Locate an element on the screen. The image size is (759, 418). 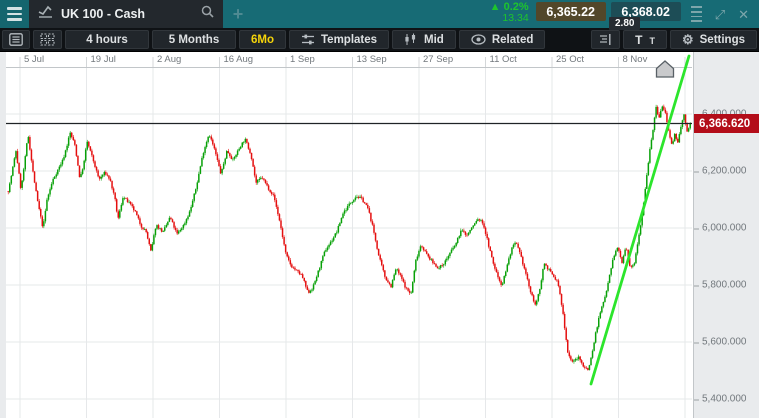
candles-icon is located at coordinates (410, 39).